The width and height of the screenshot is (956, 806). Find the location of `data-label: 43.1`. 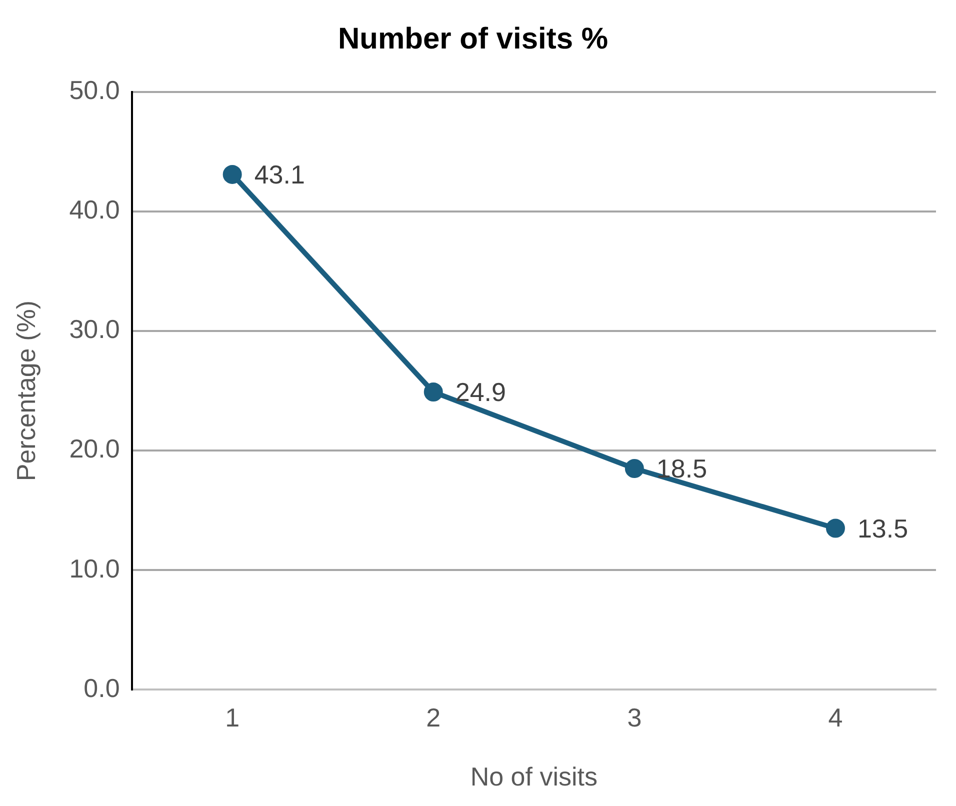

data-label: 43.1 is located at coordinates (279, 175).